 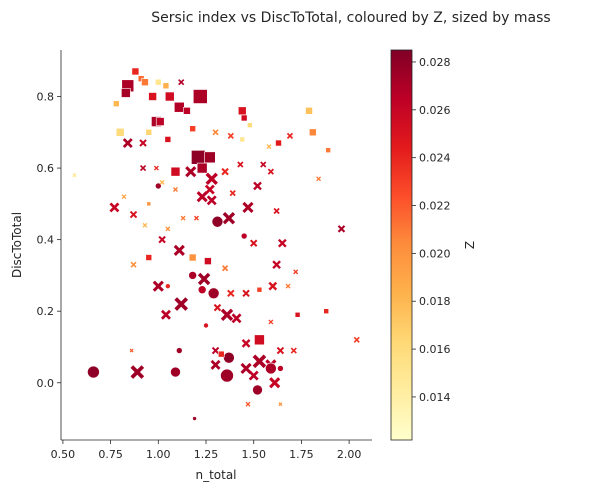 What do you see at coordinates (46, 168) in the screenshot?
I see `y-tick-label: 0.6` at bounding box center [46, 168].